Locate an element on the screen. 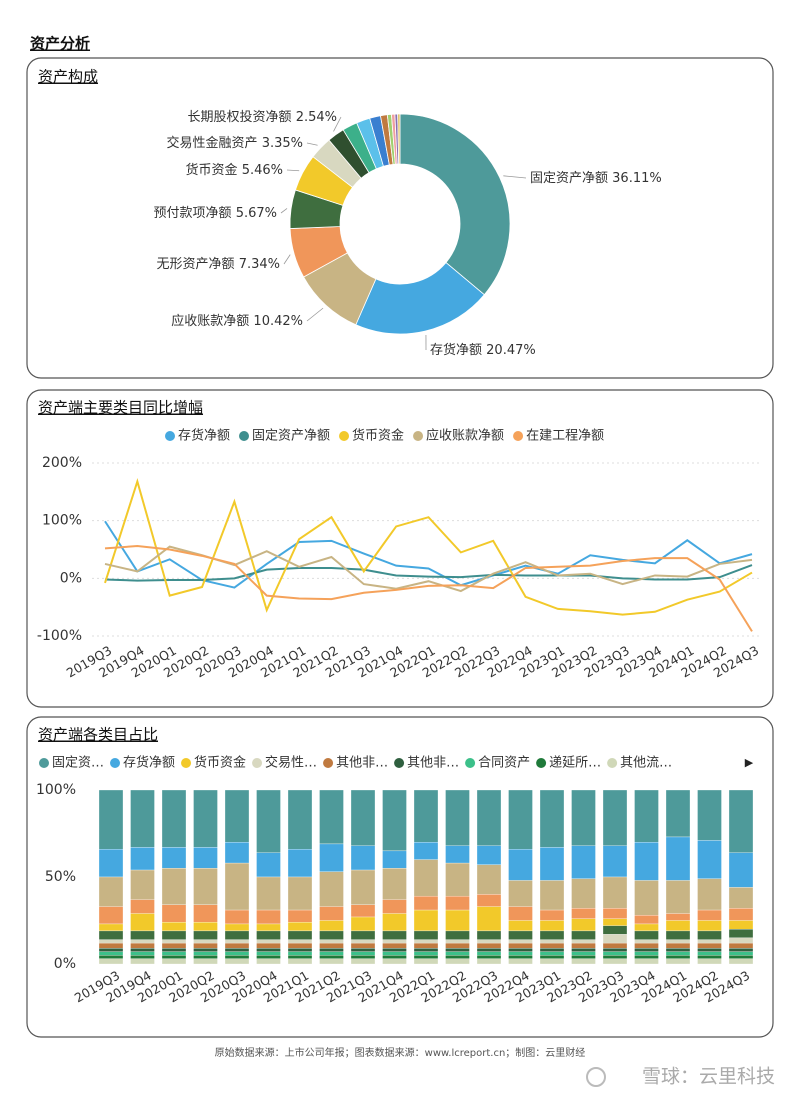 Image resolution: width=800 pixels, height=1101 pixels. line-series is located at coordinates (428, 588).